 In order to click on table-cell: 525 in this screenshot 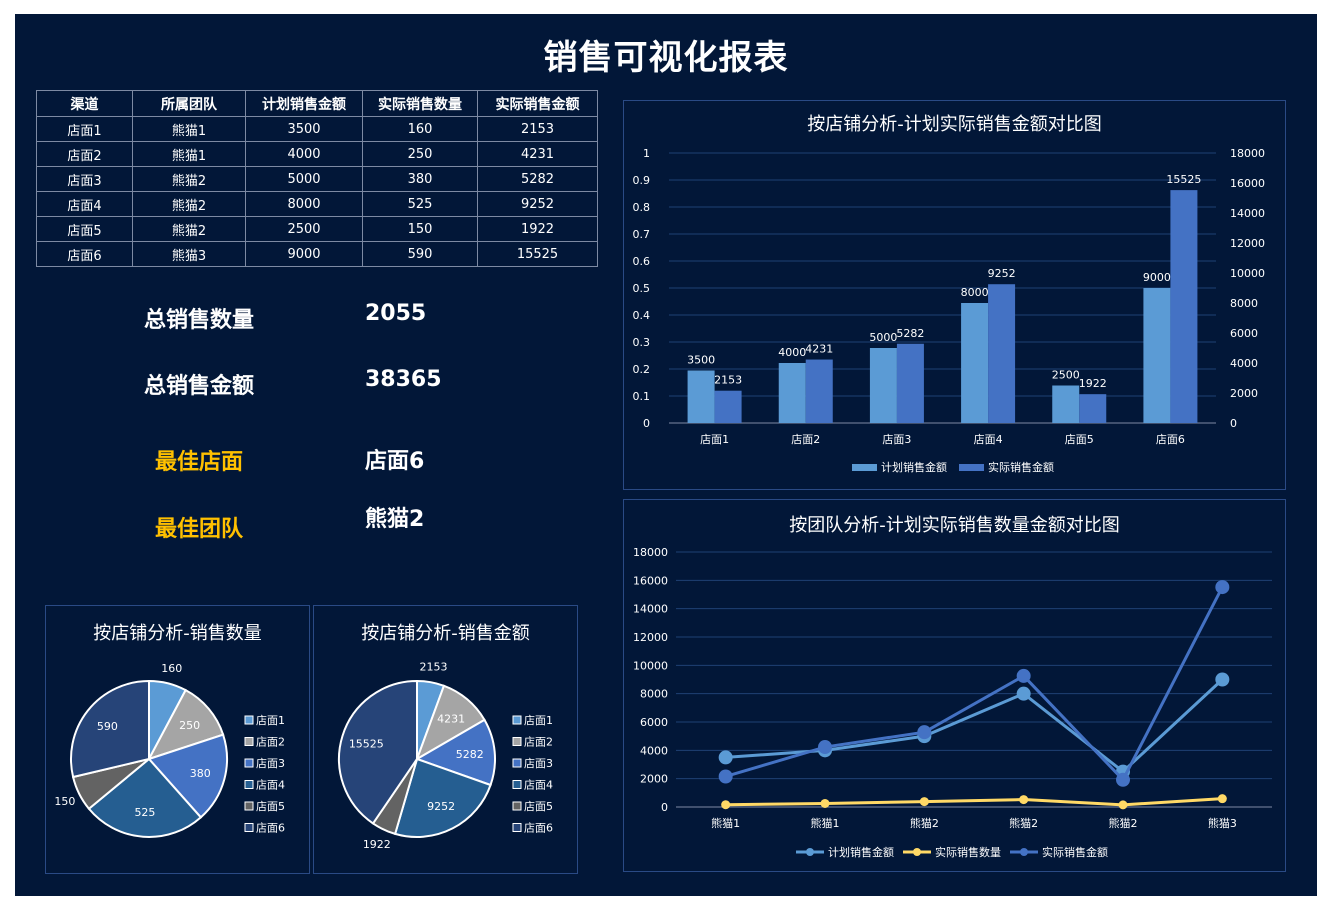, I will do `click(420, 204)`.